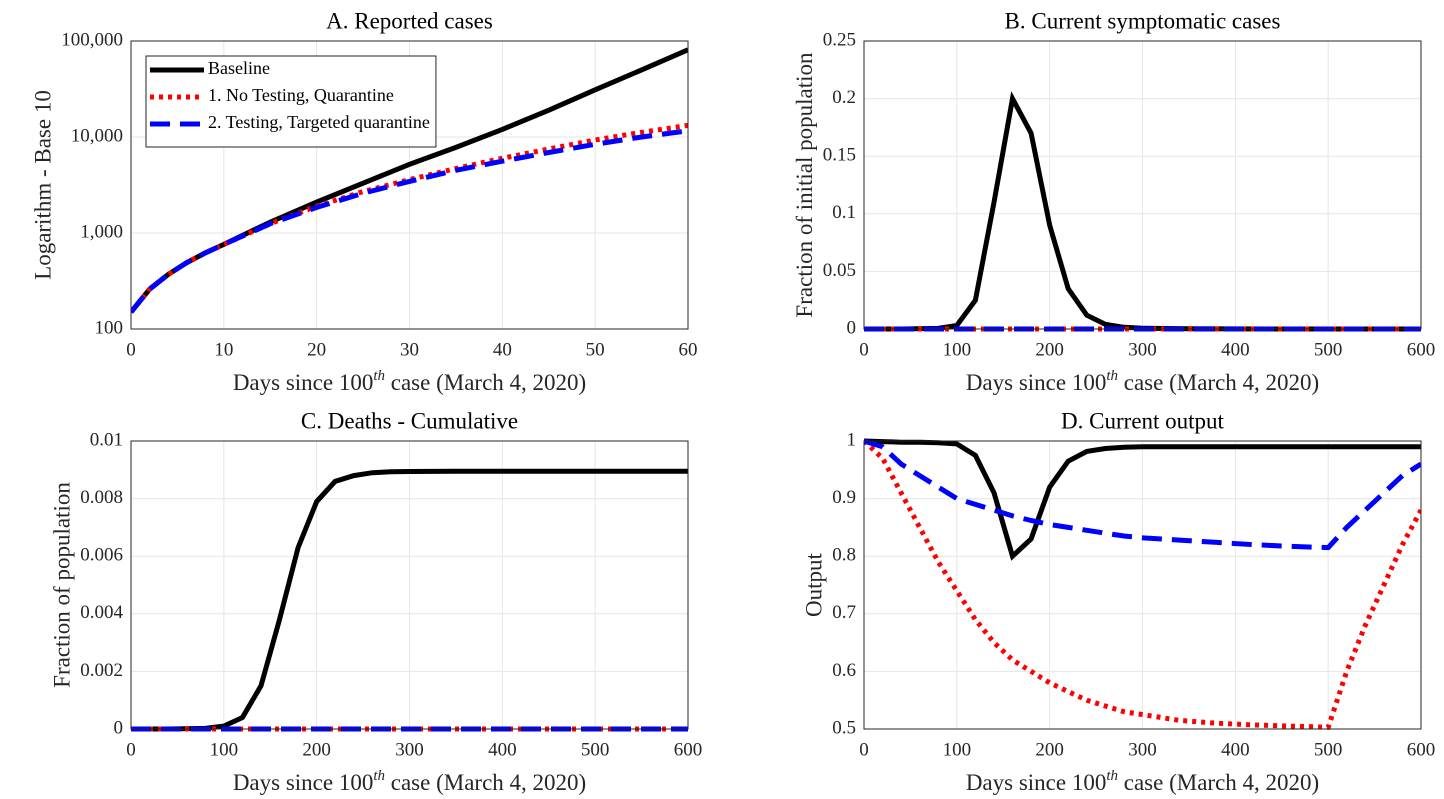 This screenshot has width=1444, height=799. Describe the element at coordinates (97, 135) in the screenshot. I see `y-tick-label: 10,000` at that location.